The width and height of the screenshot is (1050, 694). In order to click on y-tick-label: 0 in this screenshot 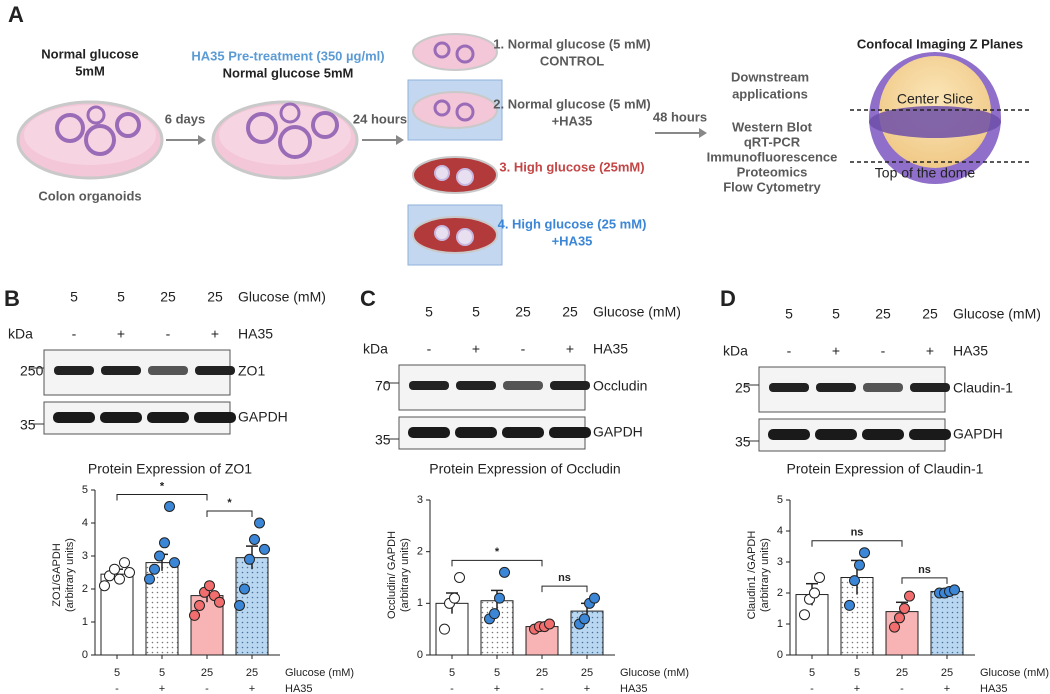, I will do `click(85, 655)`.